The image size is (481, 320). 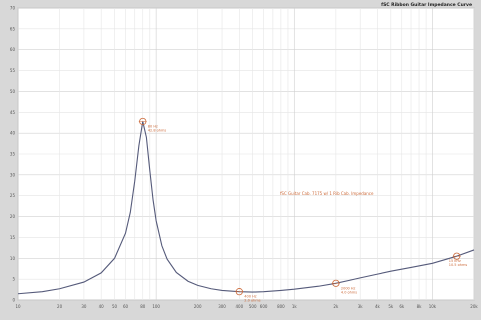 What do you see at coordinates (455, 261) in the screenshot?
I see `data-marker-label: 15 kHz` at bounding box center [455, 261].